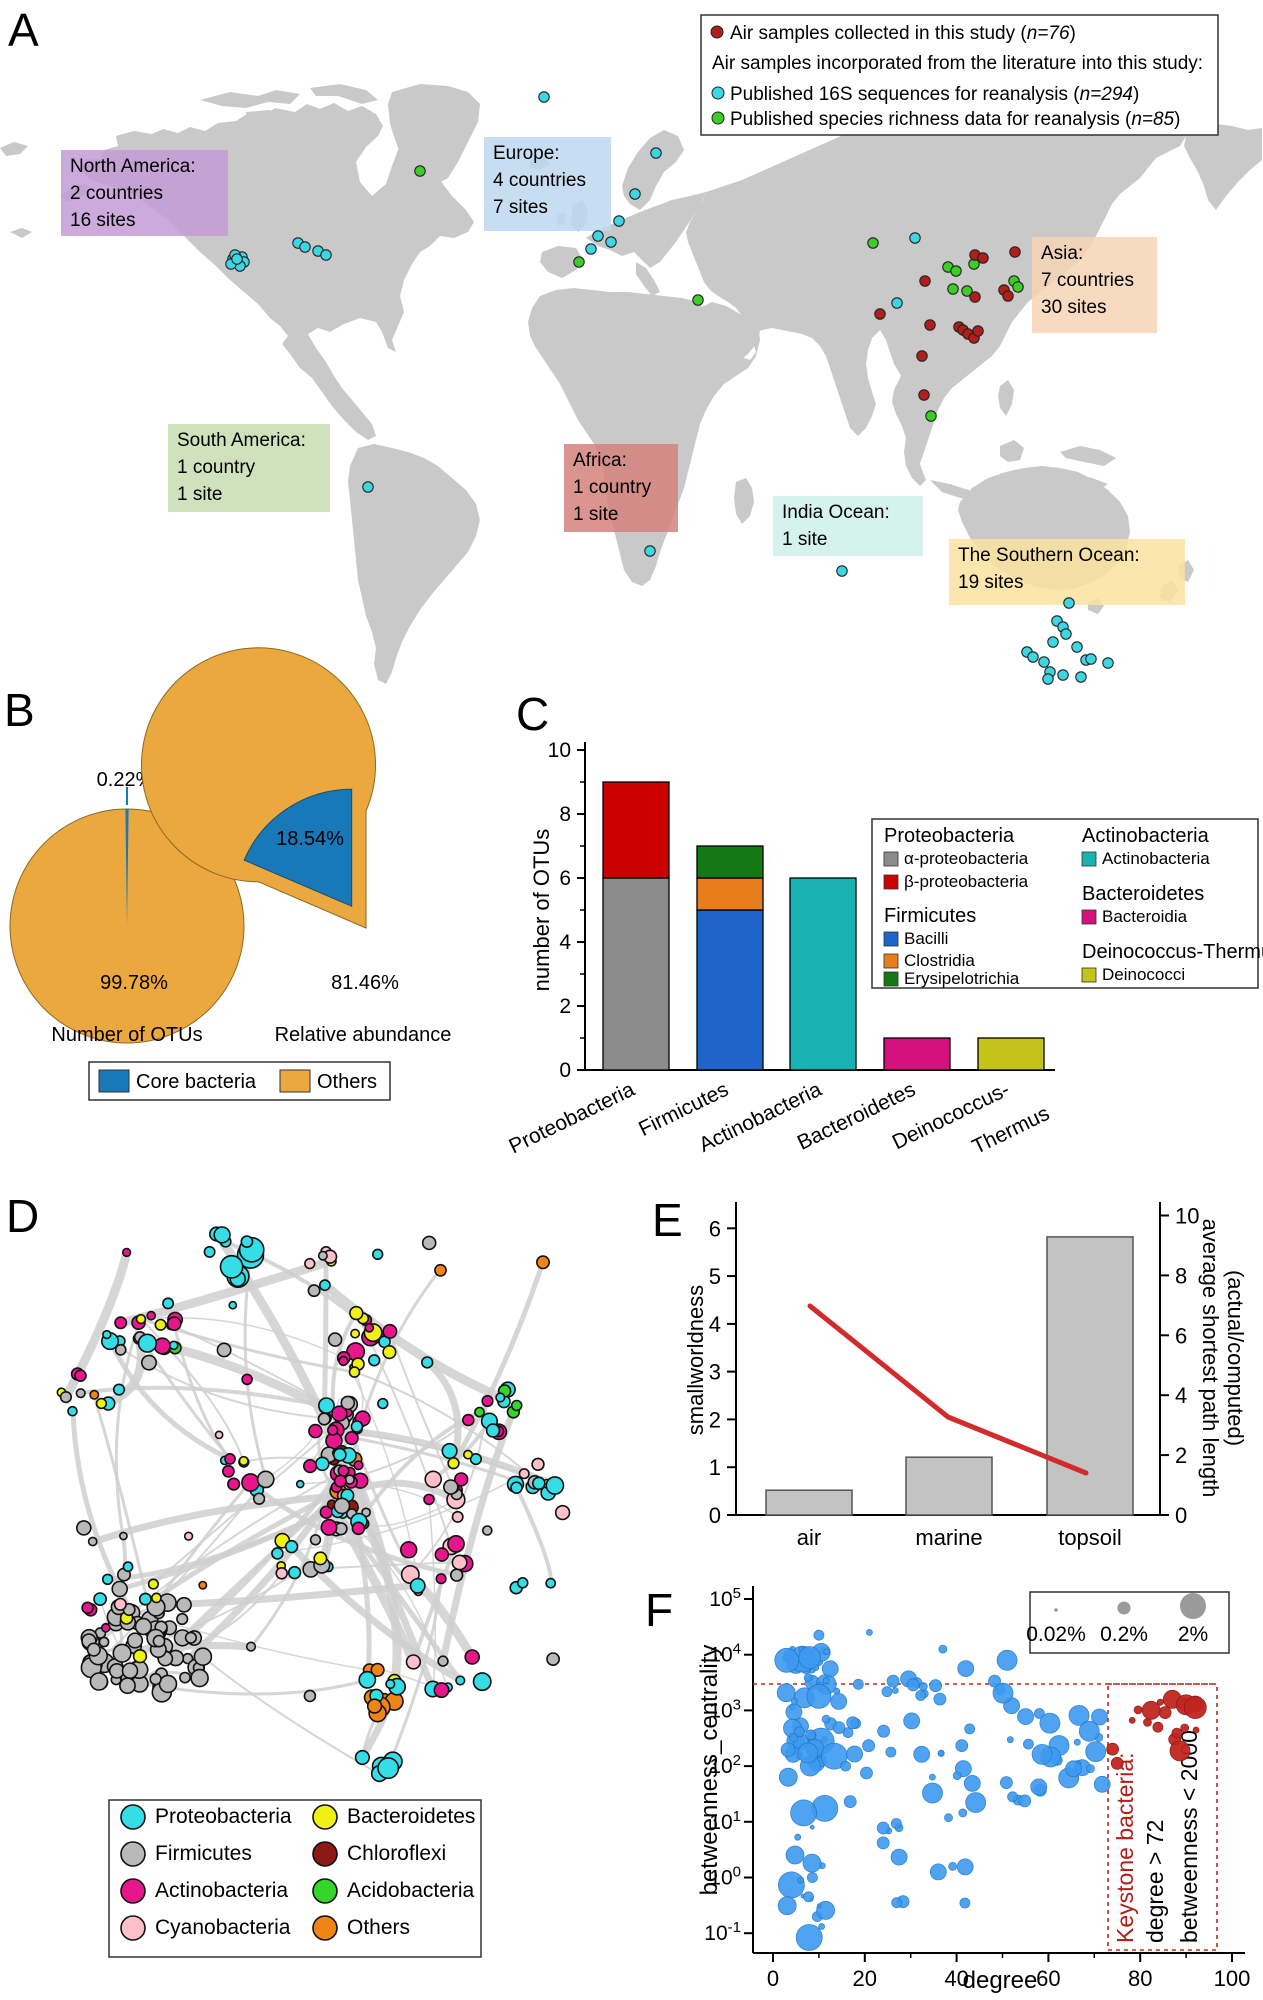 This screenshot has height=2000, width=1263. Describe the element at coordinates (241, 440) in the screenshot. I see `svg-text: South America:` at that location.